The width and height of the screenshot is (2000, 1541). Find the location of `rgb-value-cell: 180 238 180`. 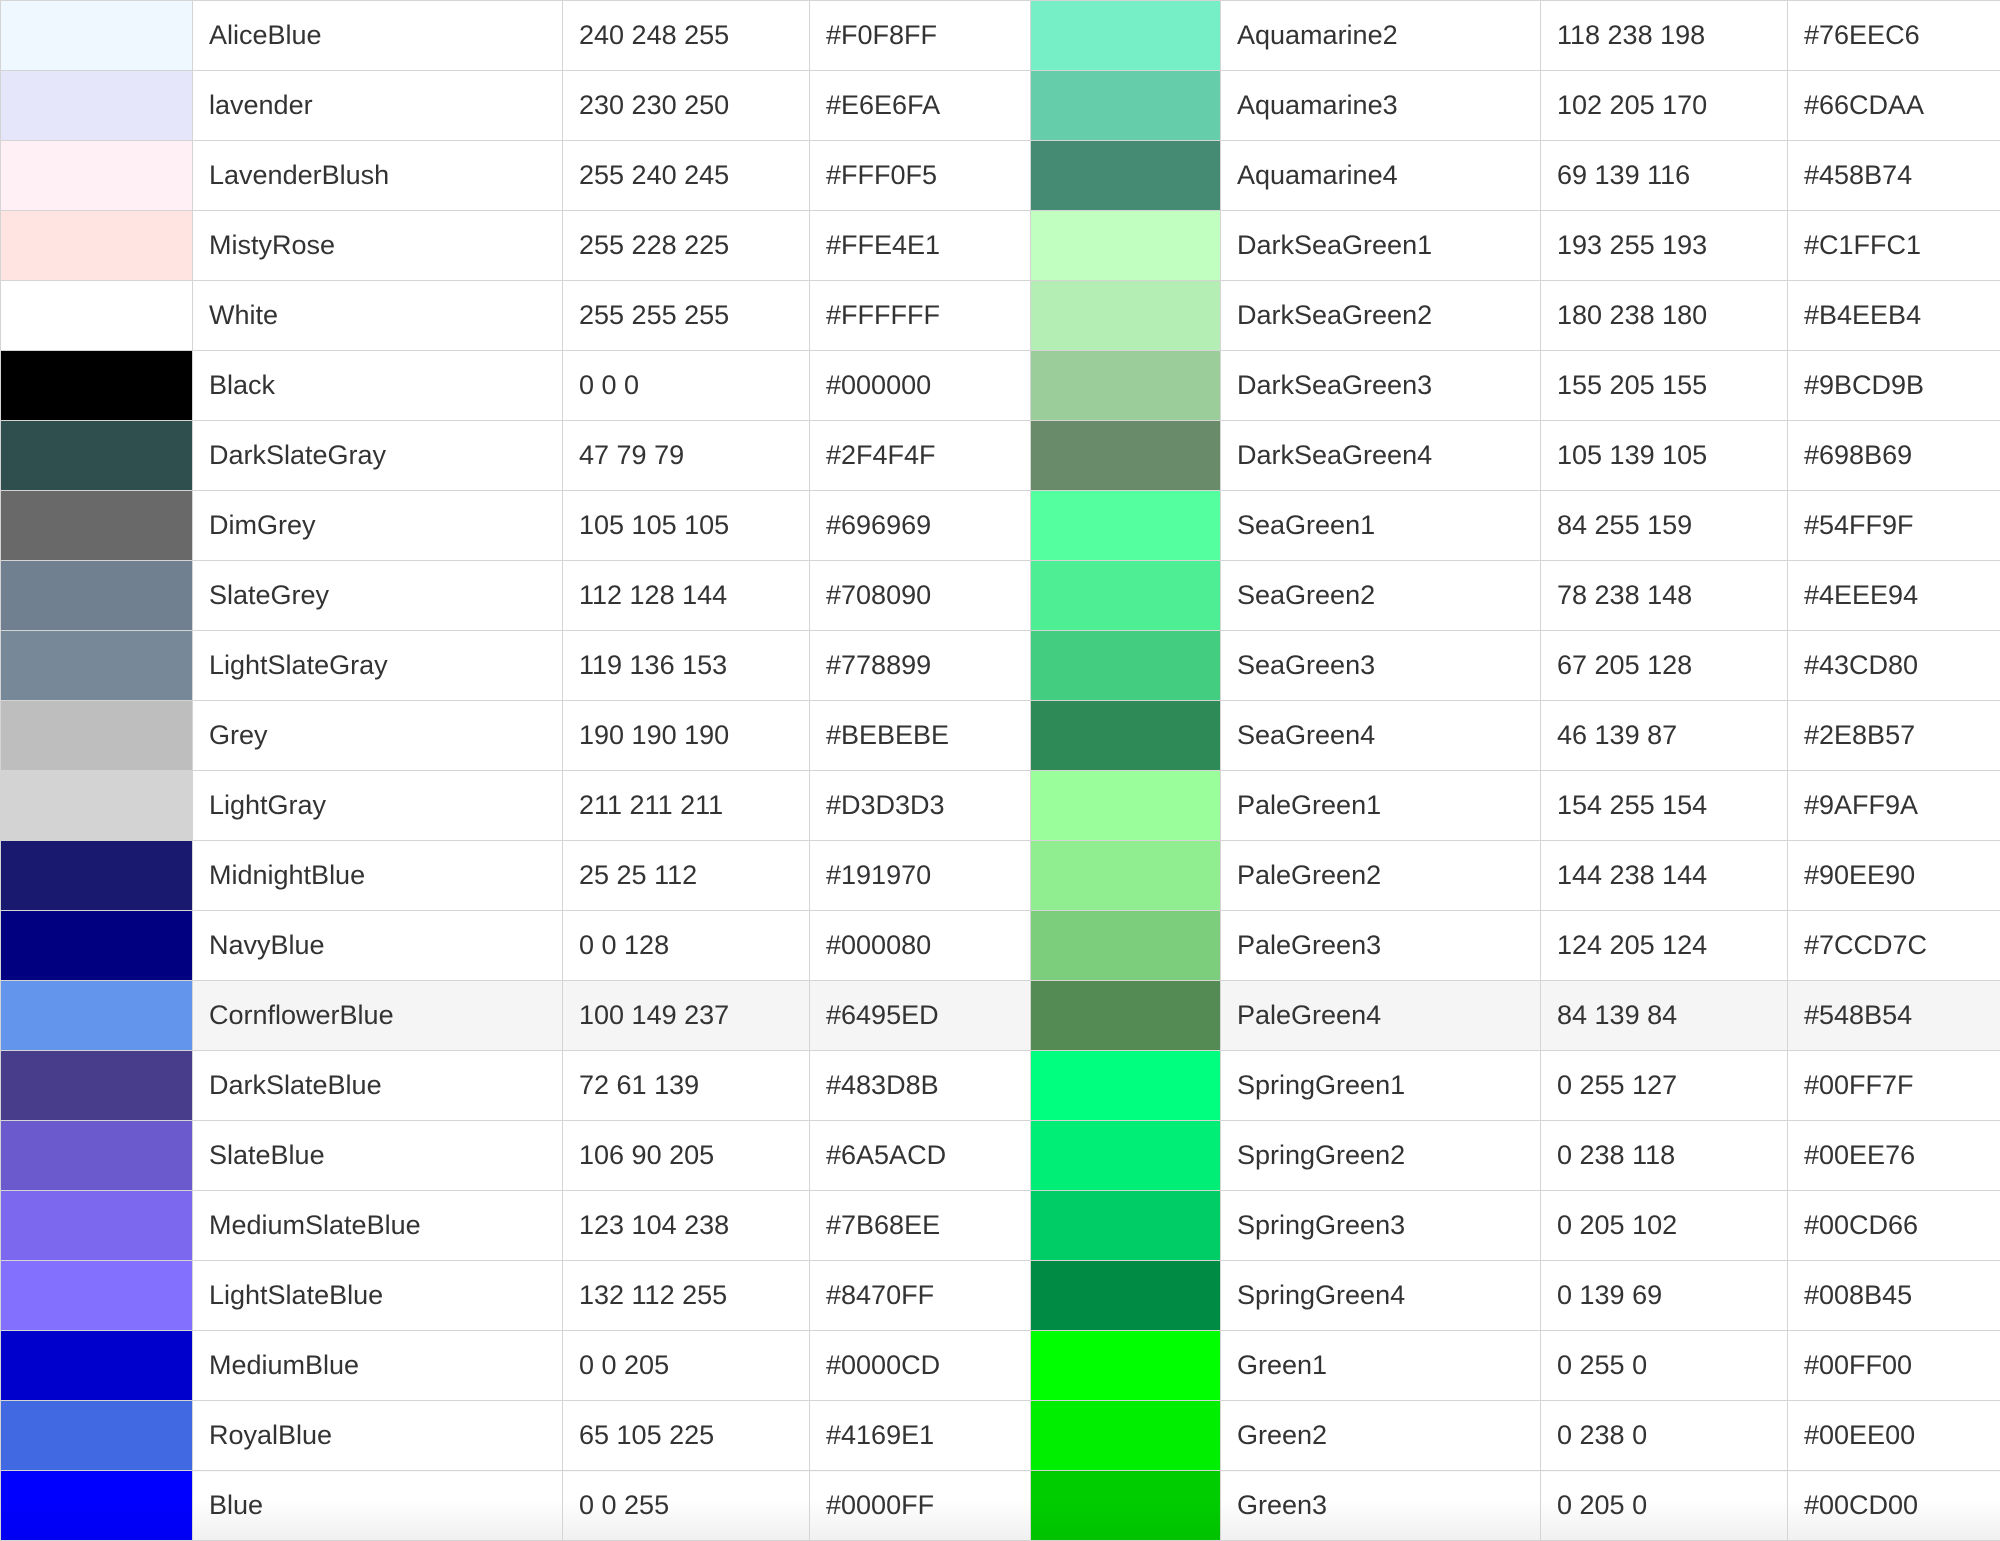

rgb-value-cell: 180 238 180 is located at coordinates (1664, 316).